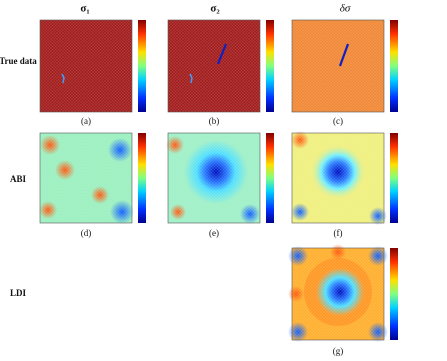  I want to click on caption: (f), so click(338, 233).